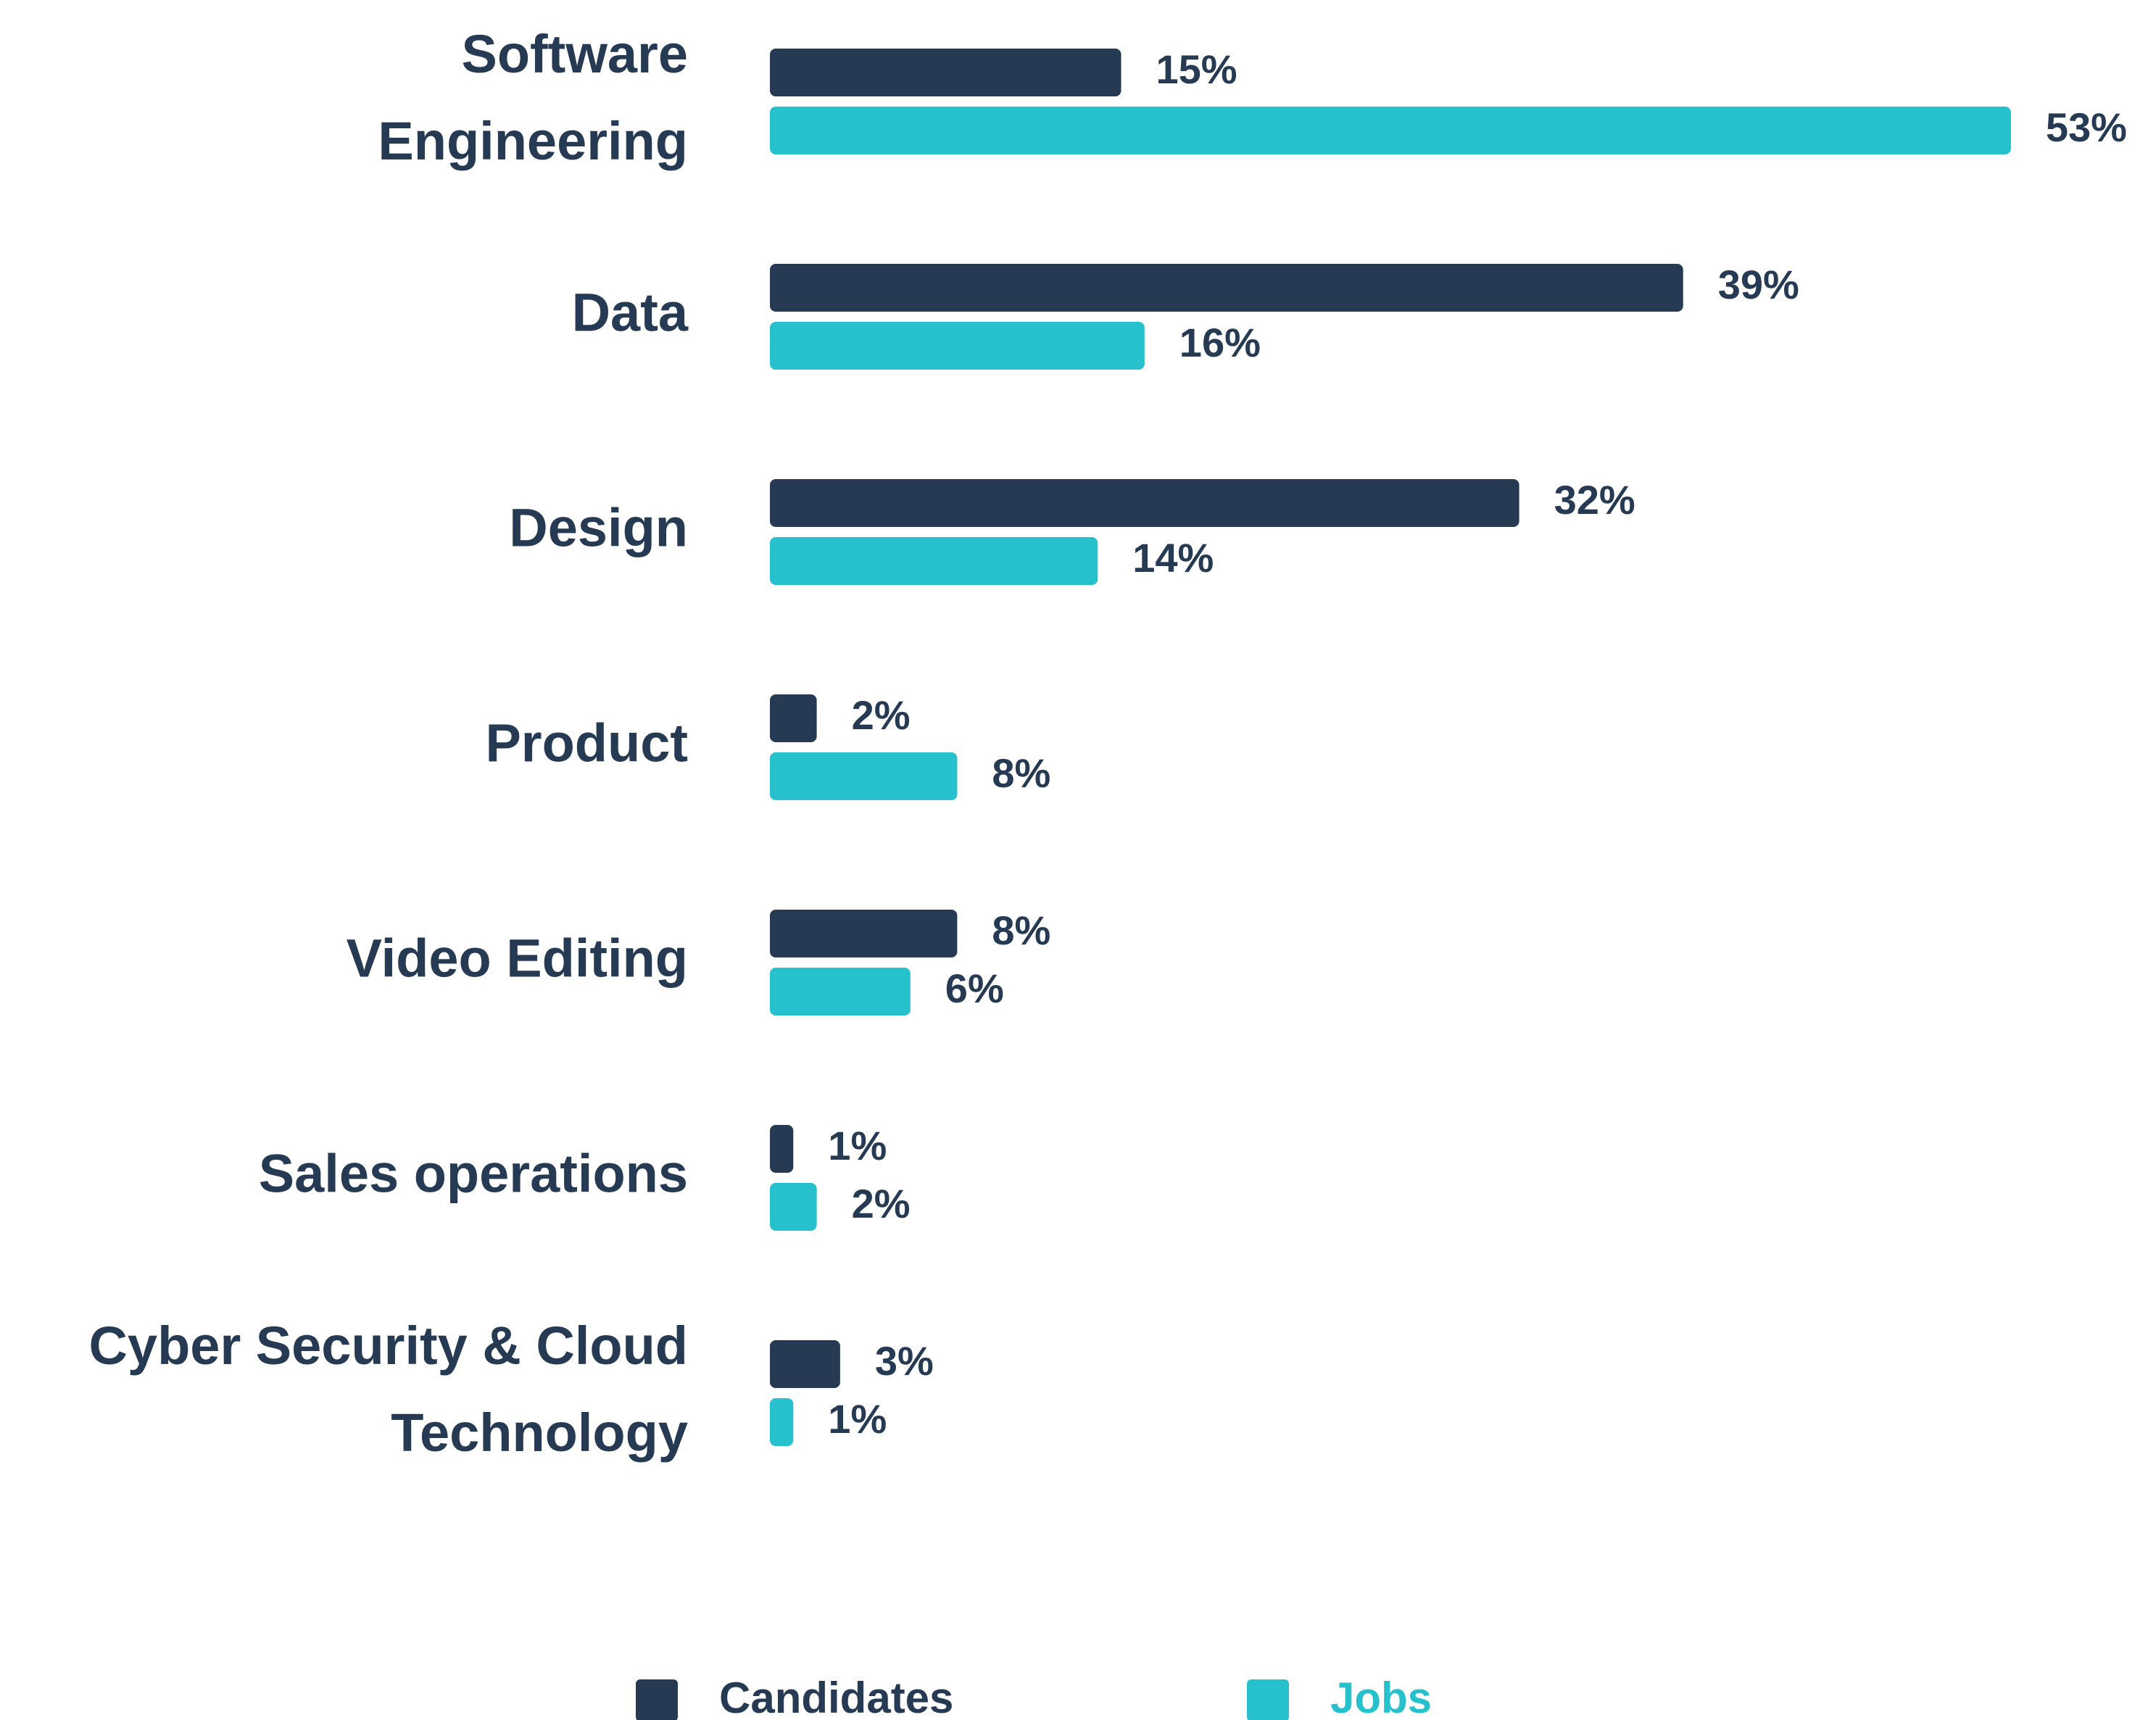 This screenshot has width=2156, height=1720. Describe the element at coordinates (598, 528) in the screenshot. I see `category-label: Design` at that location.